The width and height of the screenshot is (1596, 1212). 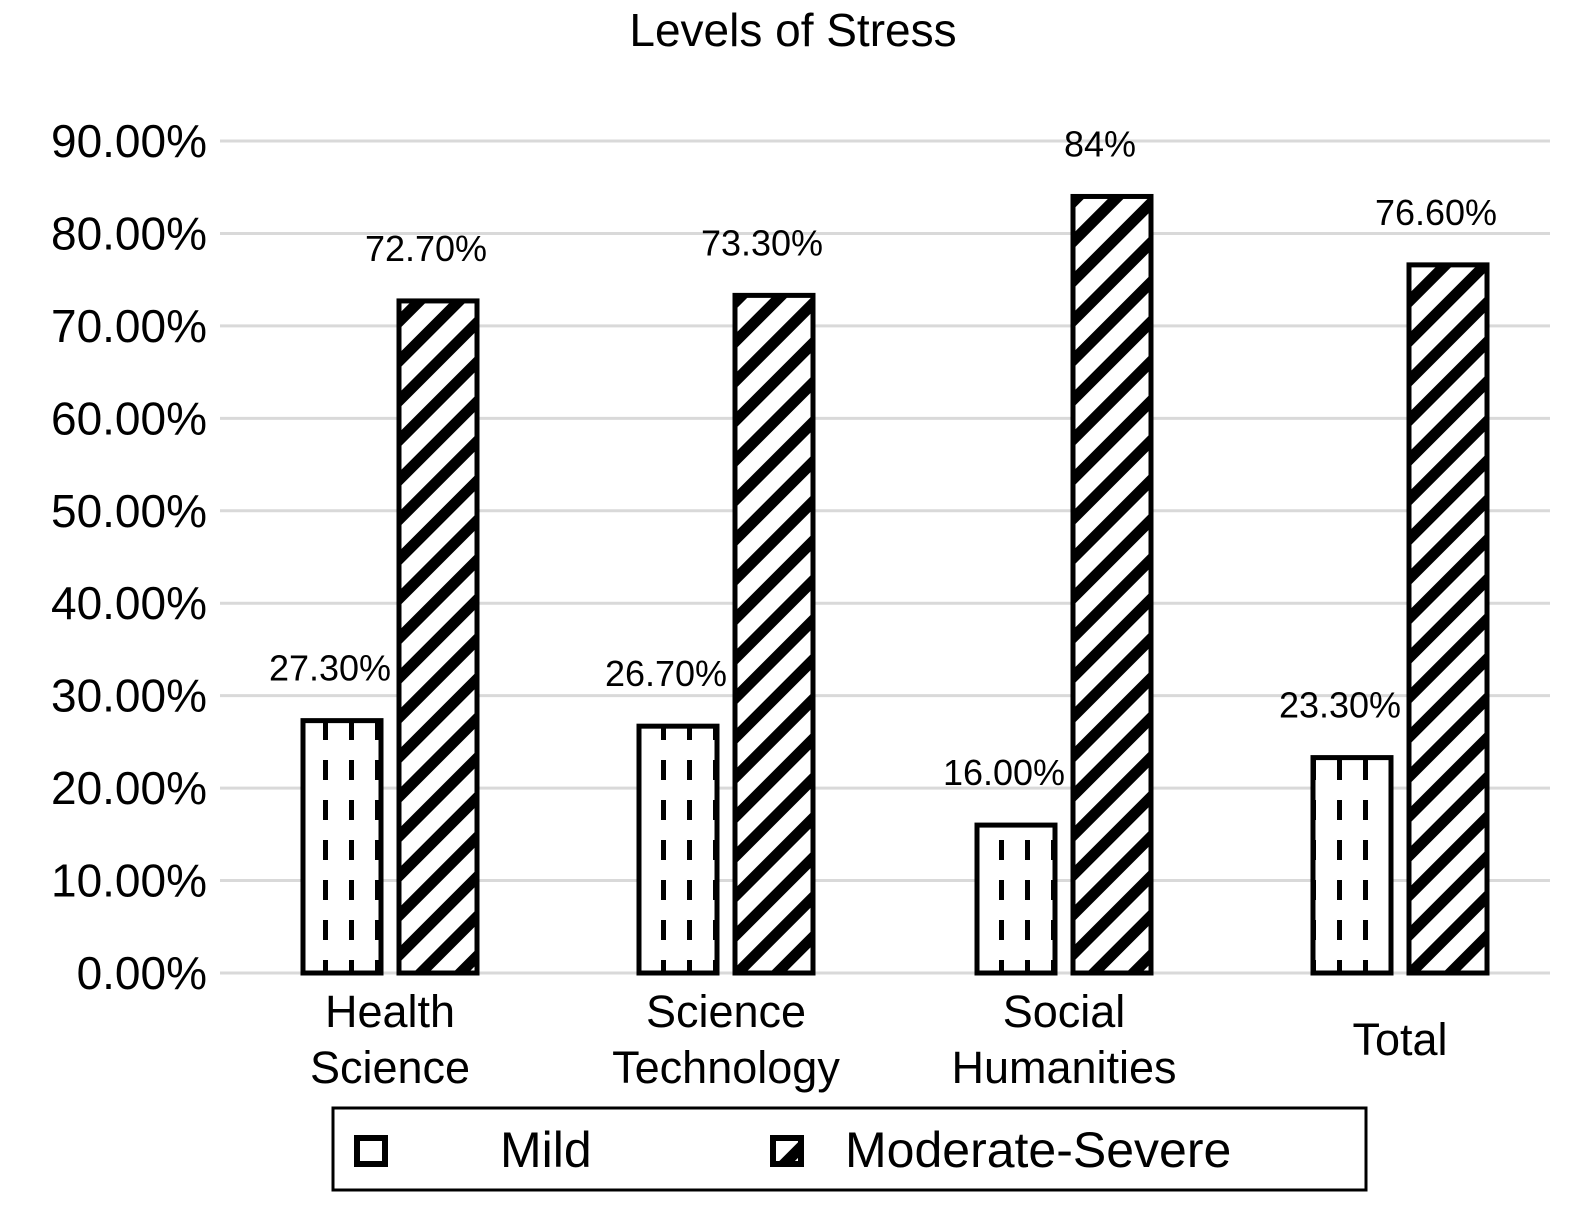 I want to click on data-label: 26.70%, so click(x=666, y=673).